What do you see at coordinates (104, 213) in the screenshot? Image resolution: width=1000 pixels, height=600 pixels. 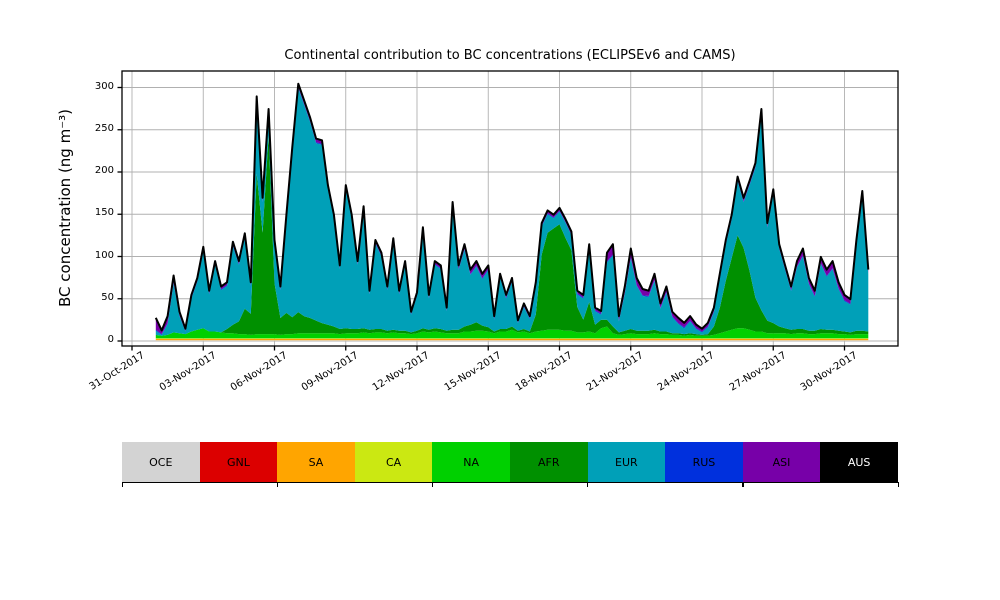 I see `y-tick-label: 150` at bounding box center [104, 213].